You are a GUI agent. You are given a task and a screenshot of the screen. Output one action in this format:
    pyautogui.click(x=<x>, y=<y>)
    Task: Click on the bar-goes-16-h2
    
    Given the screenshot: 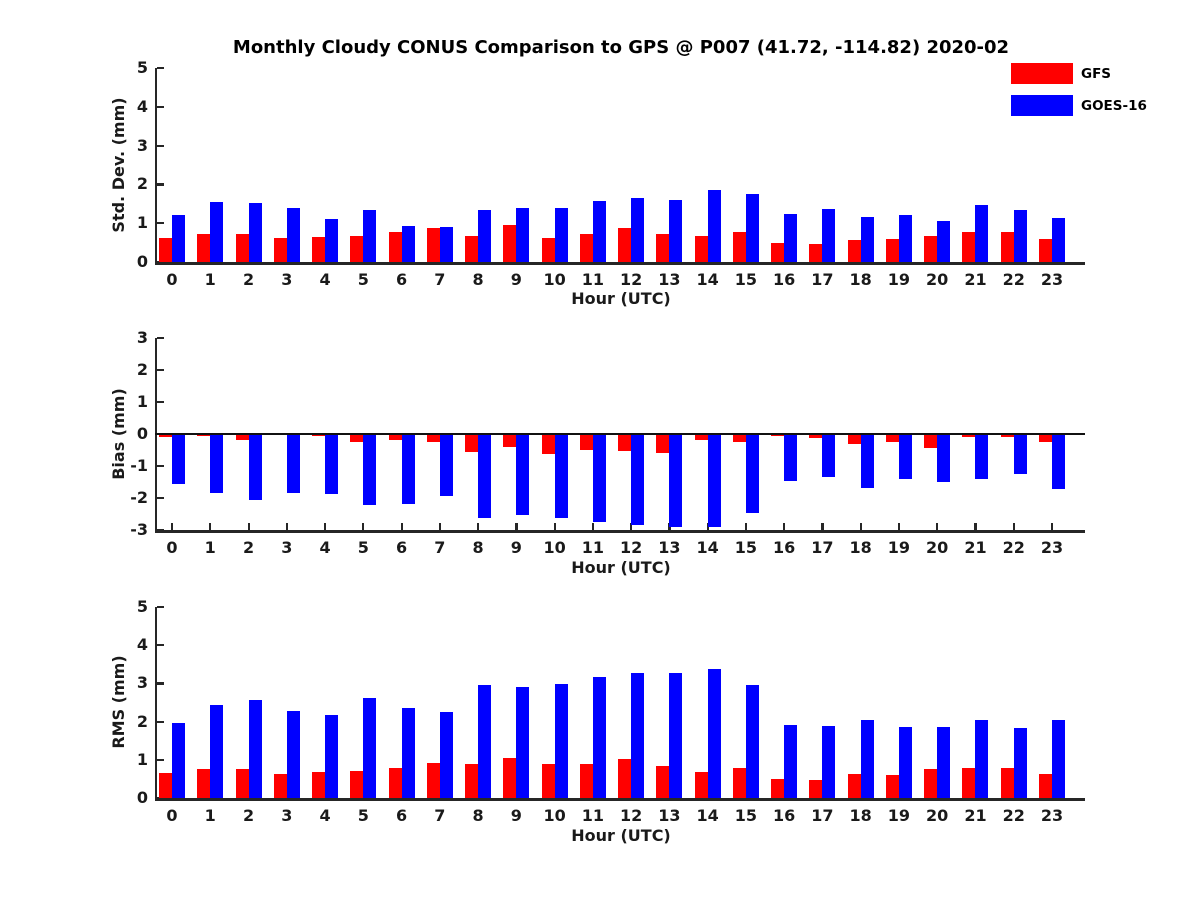 What is the action you would take?
    pyautogui.click(x=255, y=467)
    